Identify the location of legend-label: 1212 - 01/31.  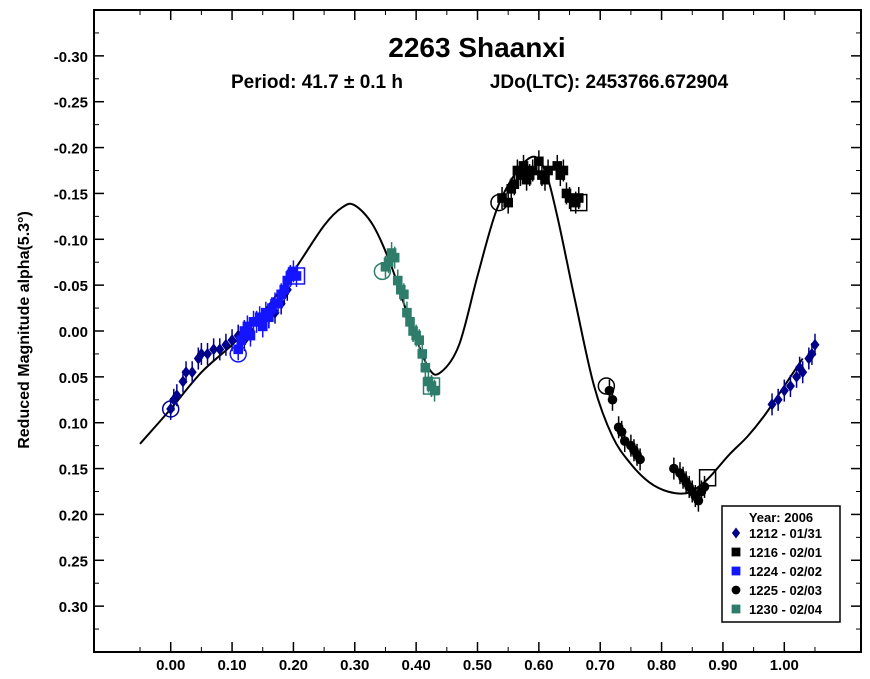
(785, 533).